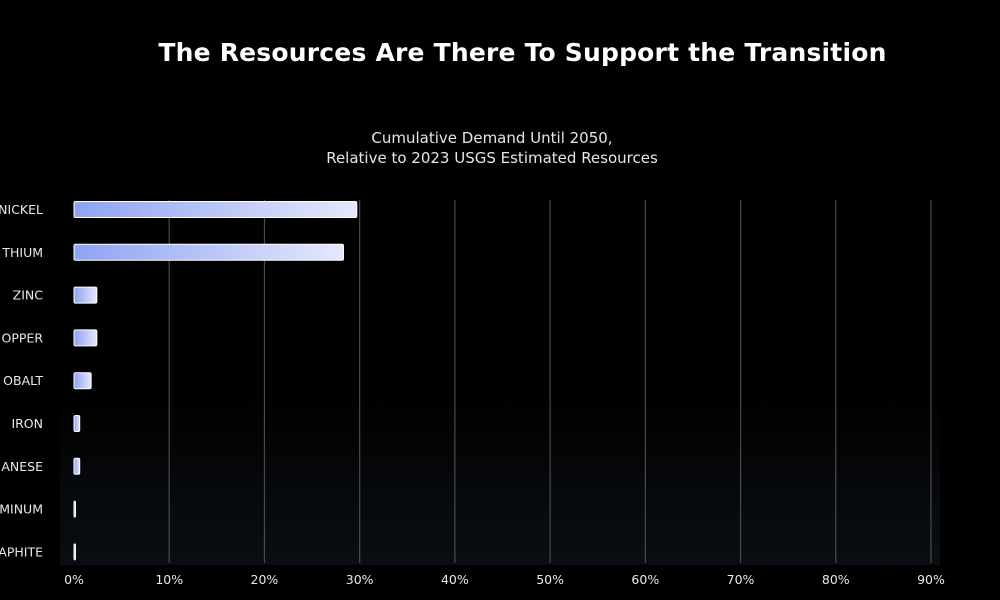  What do you see at coordinates (74, 579) in the screenshot?
I see `x-tick-label: 0%` at bounding box center [74, 579].